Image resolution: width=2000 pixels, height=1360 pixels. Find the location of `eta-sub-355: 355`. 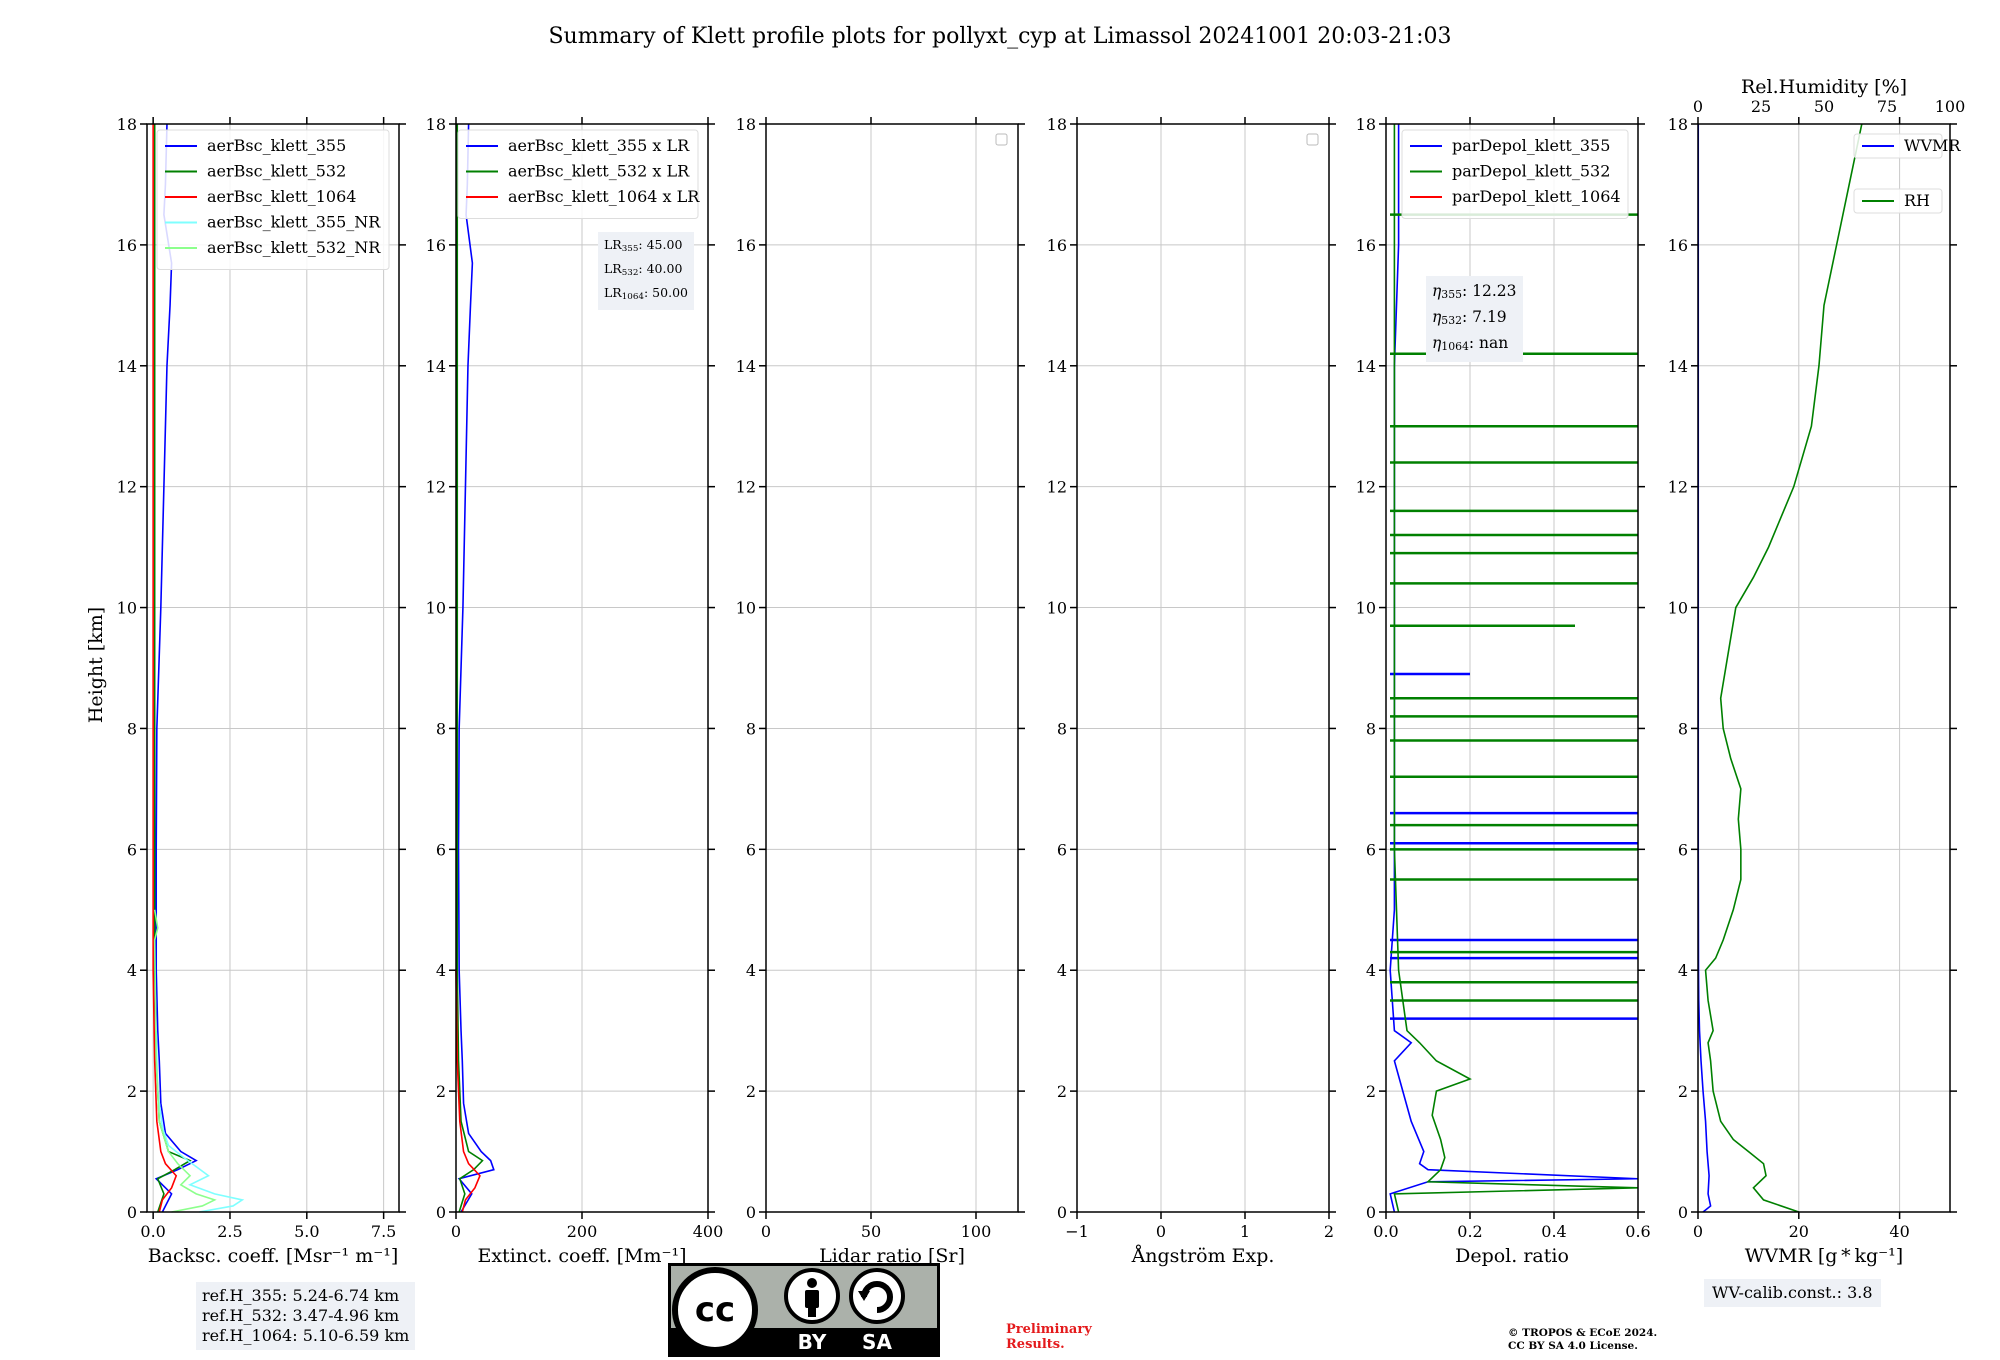

eta-sub-355: 355 is located at coordinates (1451, 294).